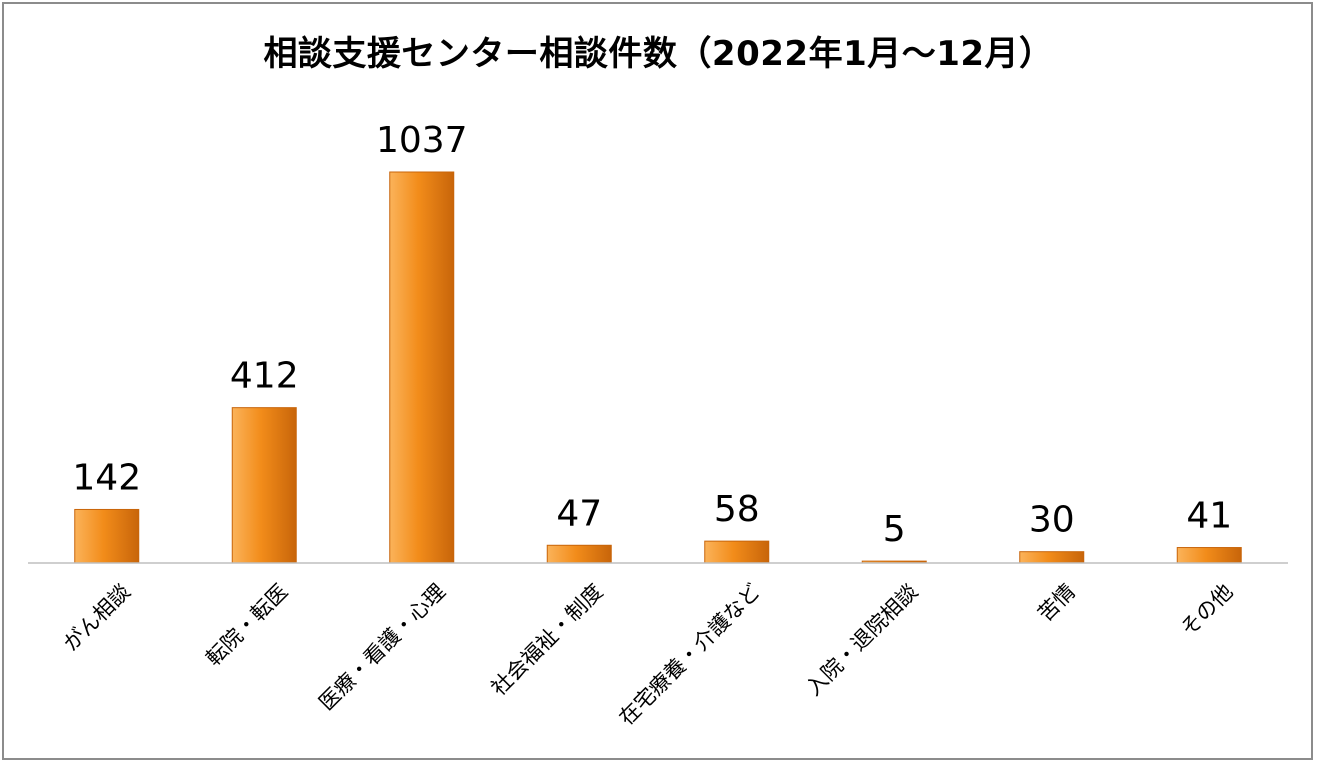 The image size is (1317, 764). I want to click on data-label-4: 47, so click(579, 513).